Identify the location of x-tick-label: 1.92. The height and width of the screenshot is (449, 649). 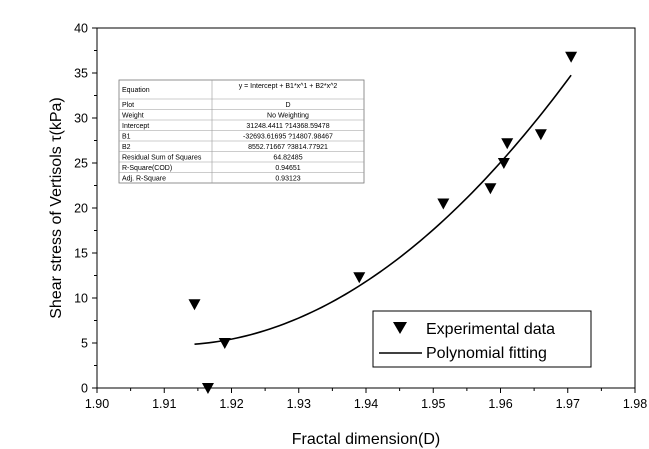
(231, 404).